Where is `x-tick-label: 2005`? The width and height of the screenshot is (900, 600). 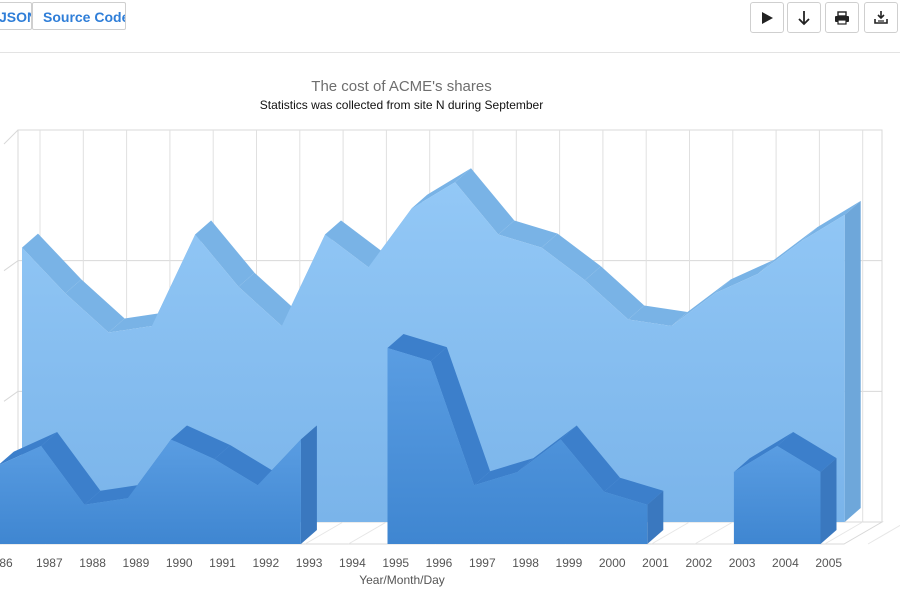 x-tick-label: 2005 is located at coordinates (828, 563).